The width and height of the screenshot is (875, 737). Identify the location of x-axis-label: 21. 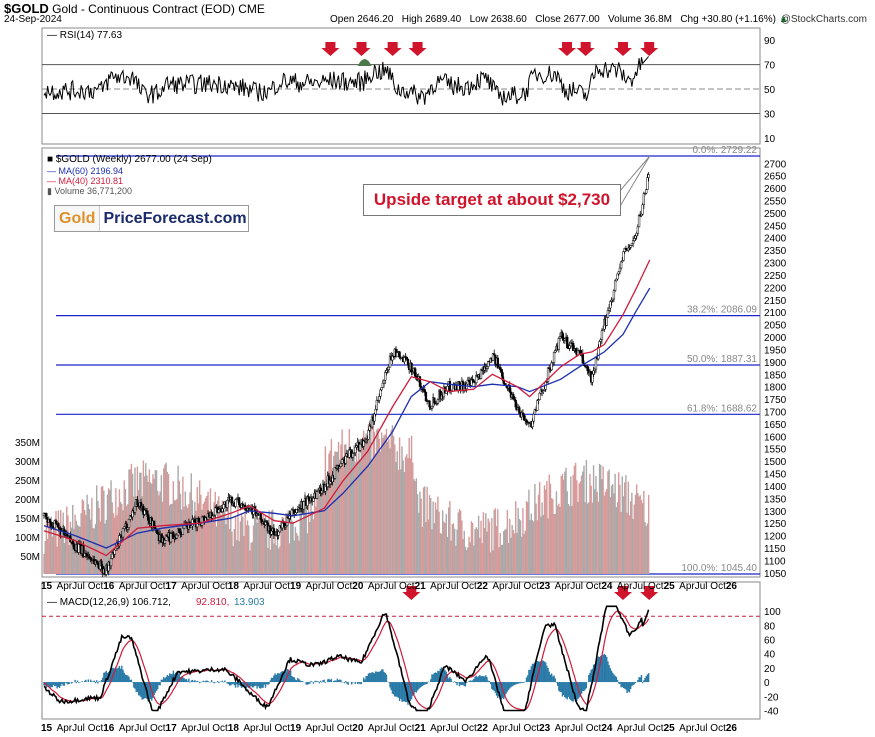
(421, 586).